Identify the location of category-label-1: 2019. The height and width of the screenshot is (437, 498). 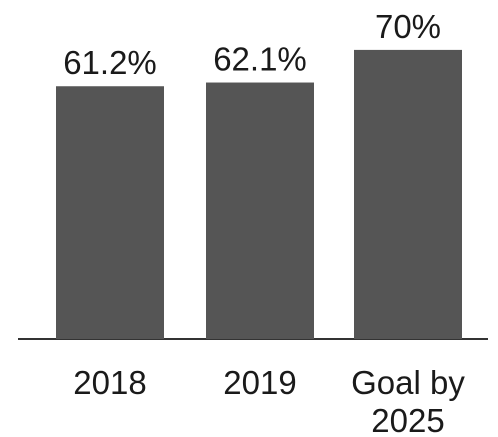
(259, 382).